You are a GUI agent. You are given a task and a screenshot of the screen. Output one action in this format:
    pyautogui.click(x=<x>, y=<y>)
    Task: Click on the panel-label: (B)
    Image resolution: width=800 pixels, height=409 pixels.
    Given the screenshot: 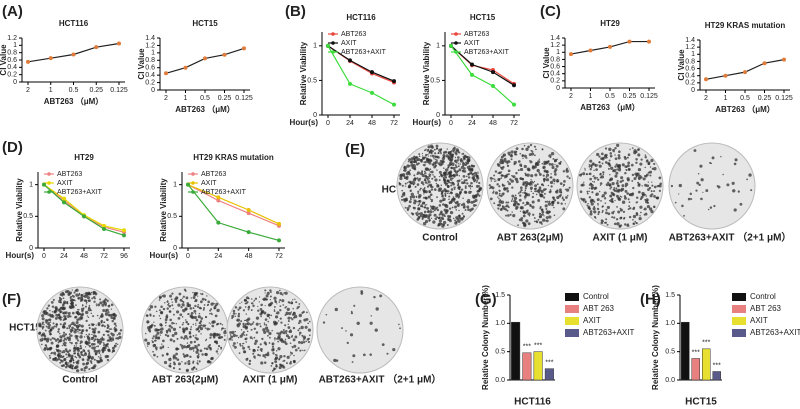 What is the action you would take?
    pyautogui.click(x=295, y=11)
    